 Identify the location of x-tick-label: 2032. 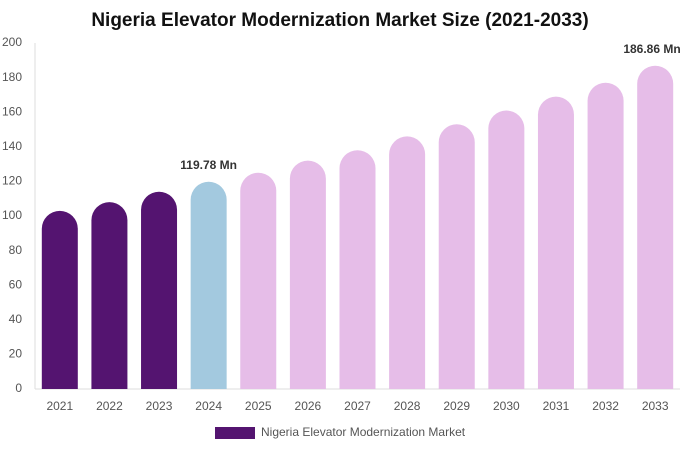
(605, 406).